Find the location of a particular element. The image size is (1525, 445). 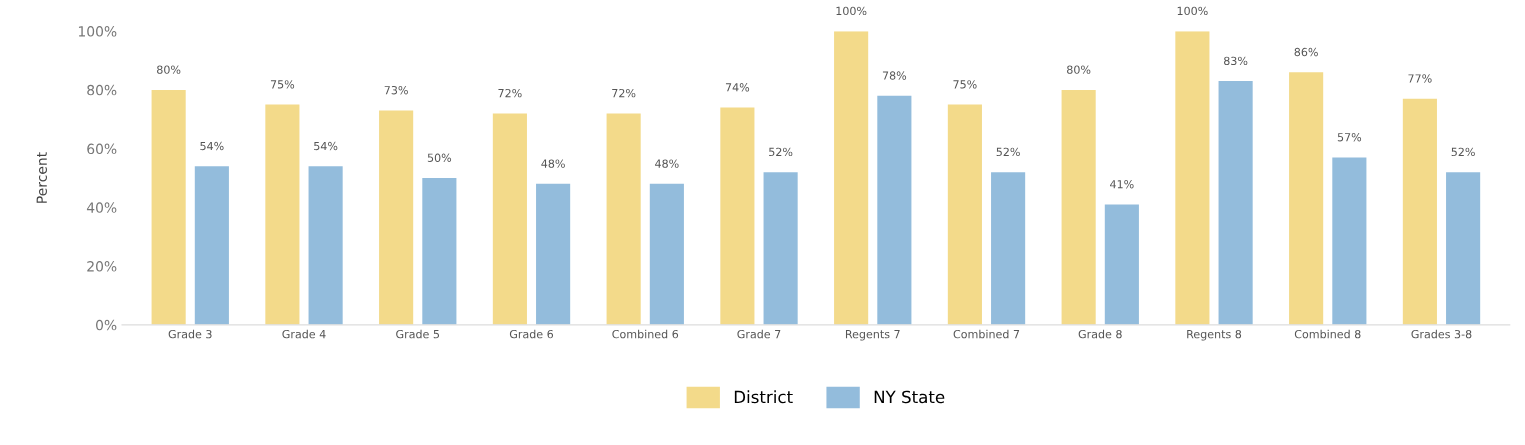

x-tick-label: Regents 8 is located at coordinates (1214, 335).